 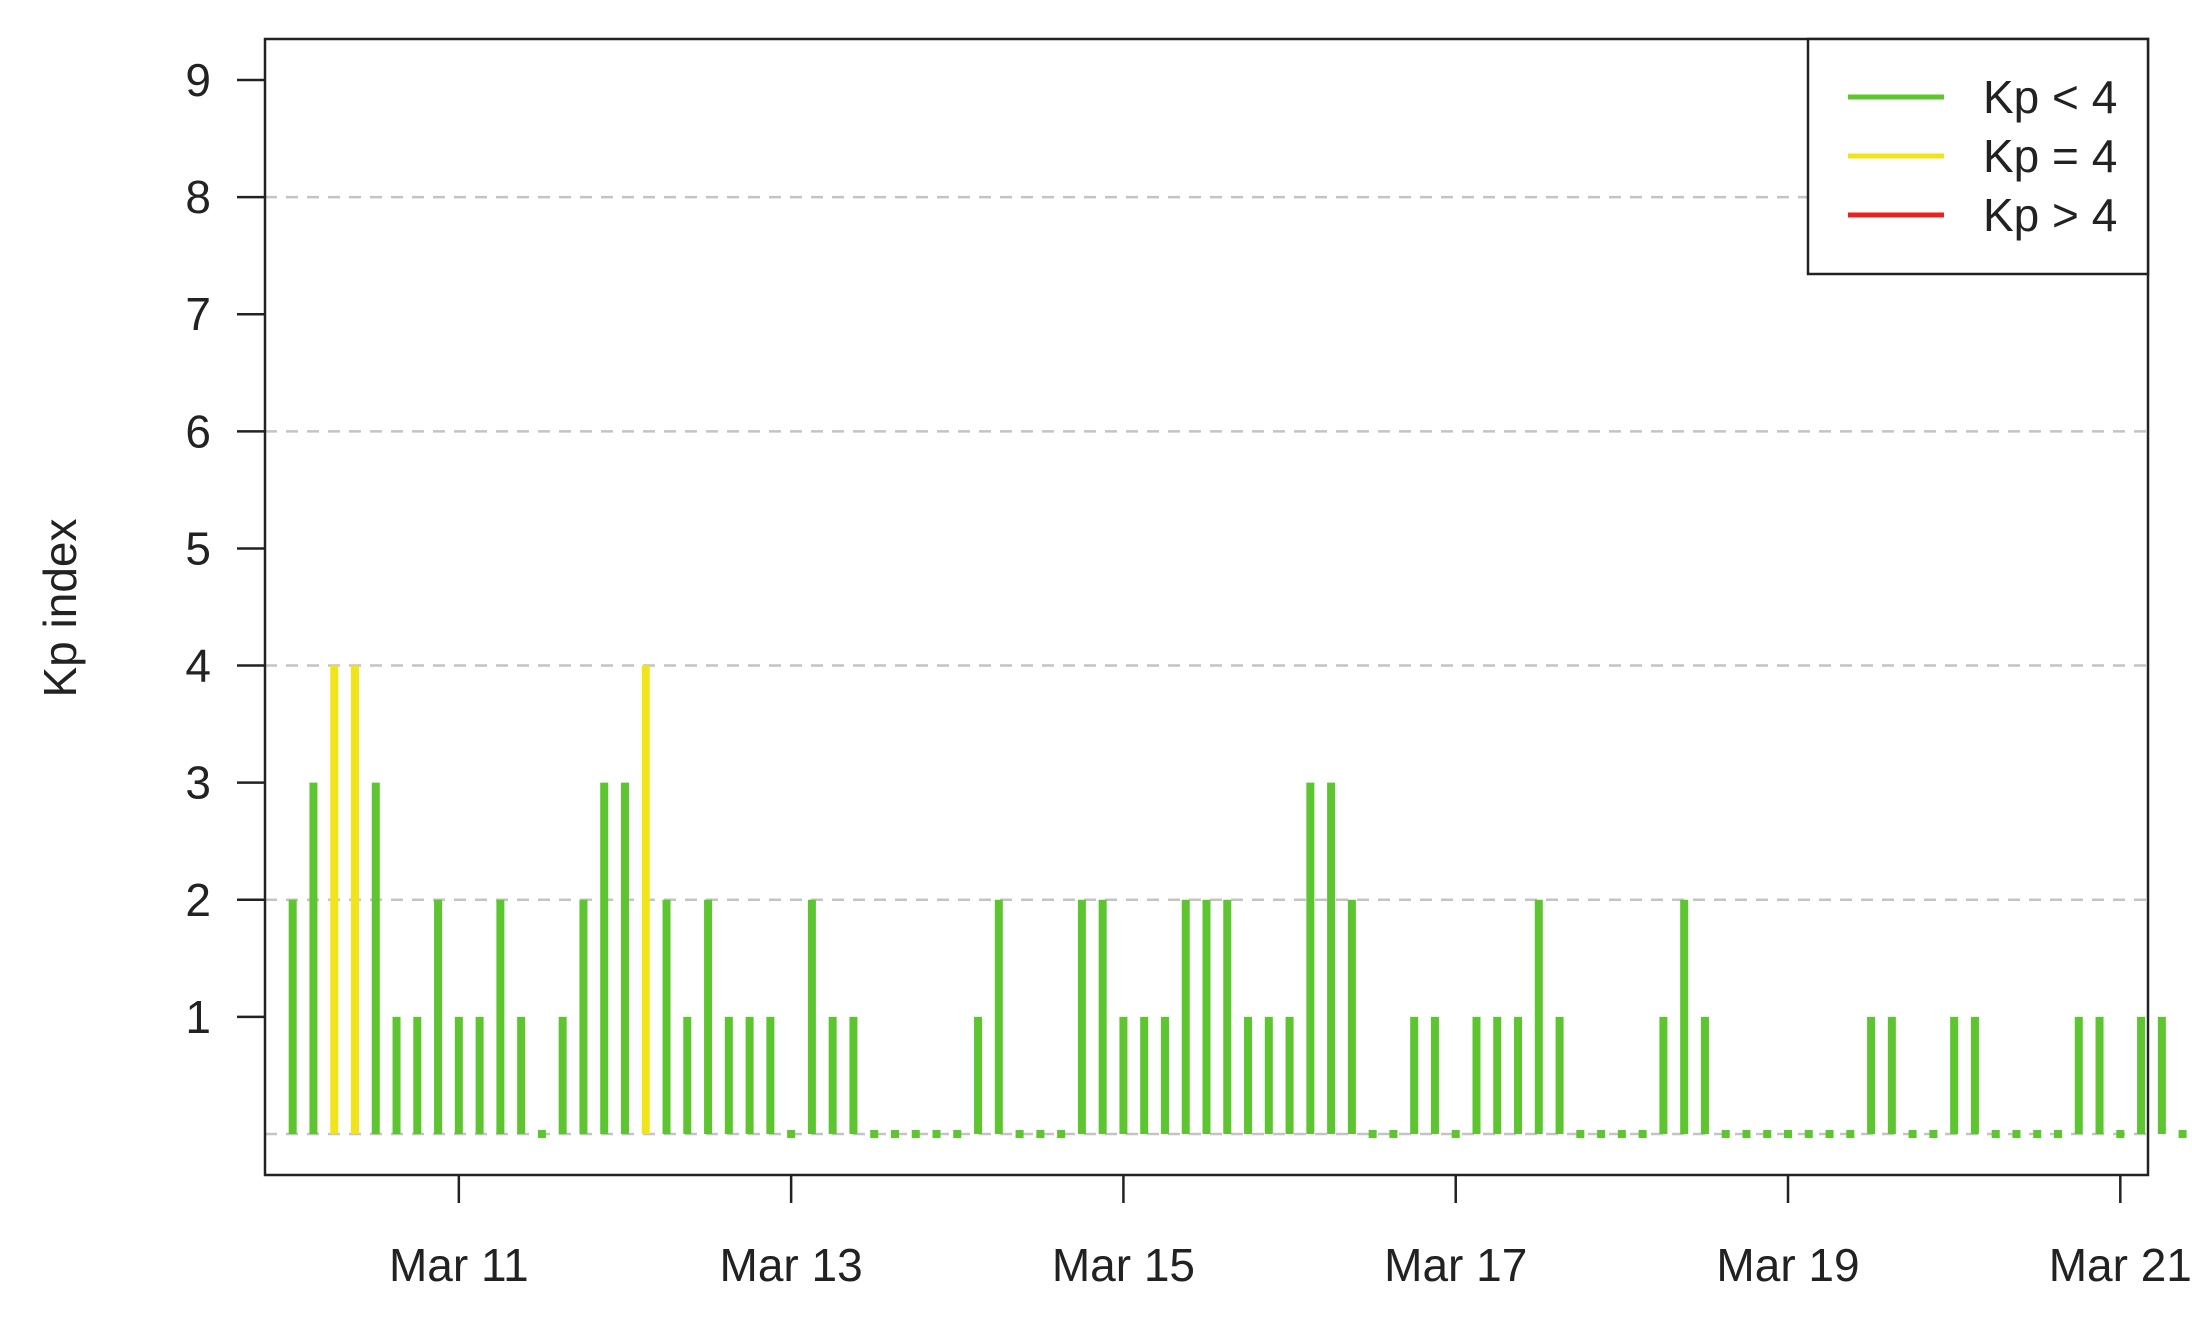 I want to click on legend-label: Kp > 4, so click(x=2050, y=215).